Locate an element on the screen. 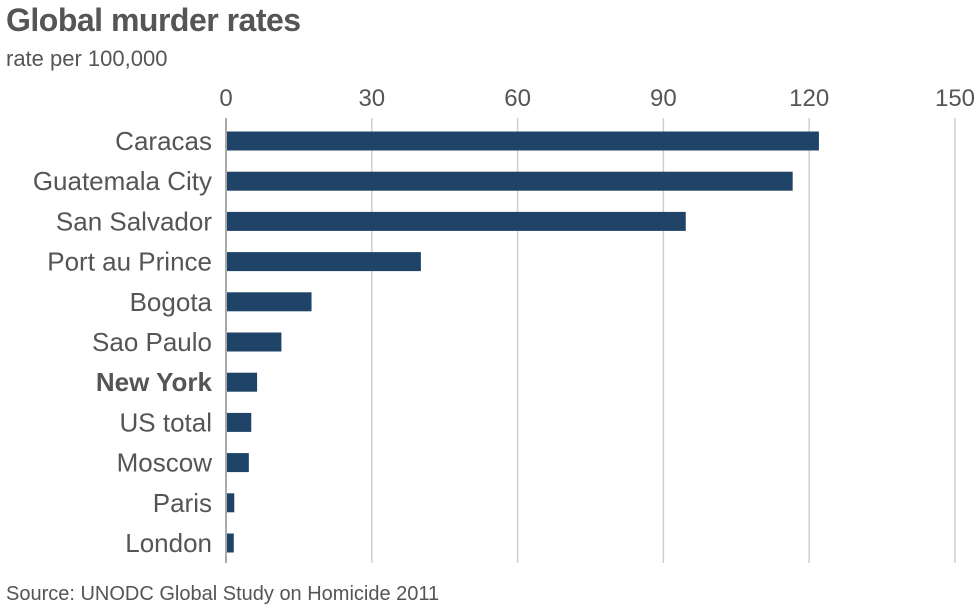 The image size is (976, 610). x-tick-label-150: 150 is located at coordinates (955, 98).